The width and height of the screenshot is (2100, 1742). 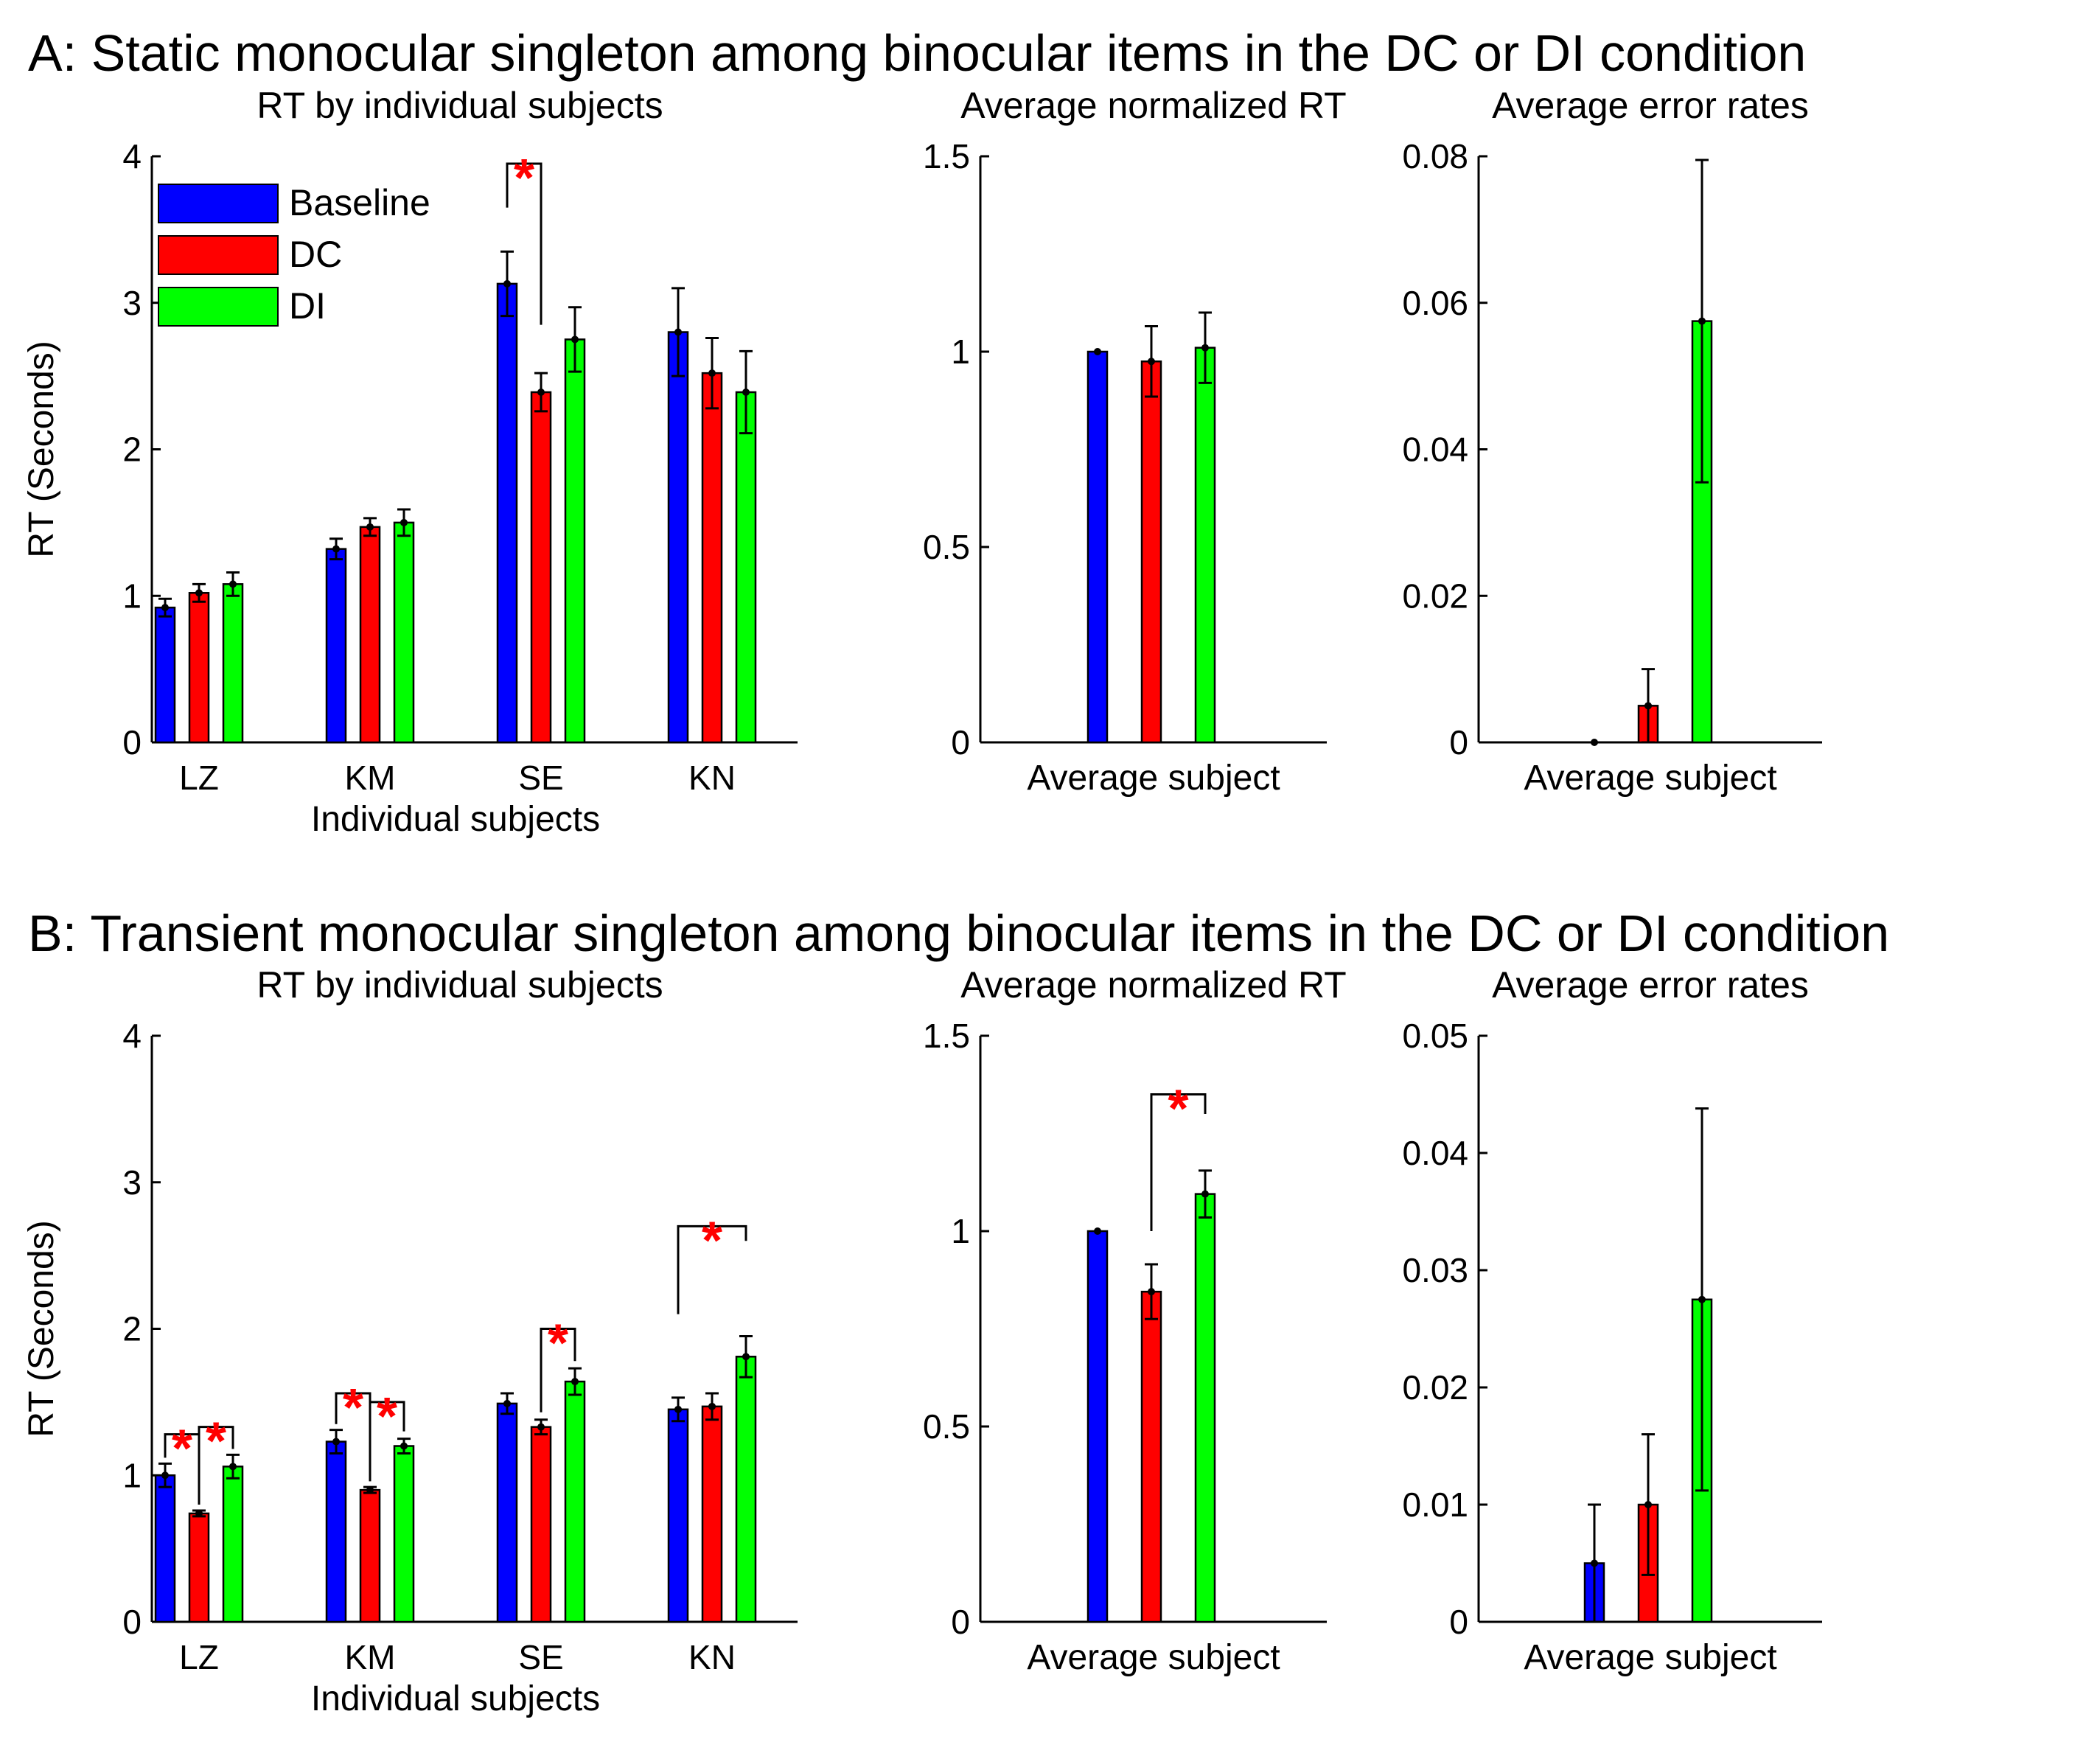 What do you see at coordinates (1153, 105) in the screenshot?
I see `panel-0-normalized-rt-subtitle: Average normalized RT` at bounding box center [1153, 105].